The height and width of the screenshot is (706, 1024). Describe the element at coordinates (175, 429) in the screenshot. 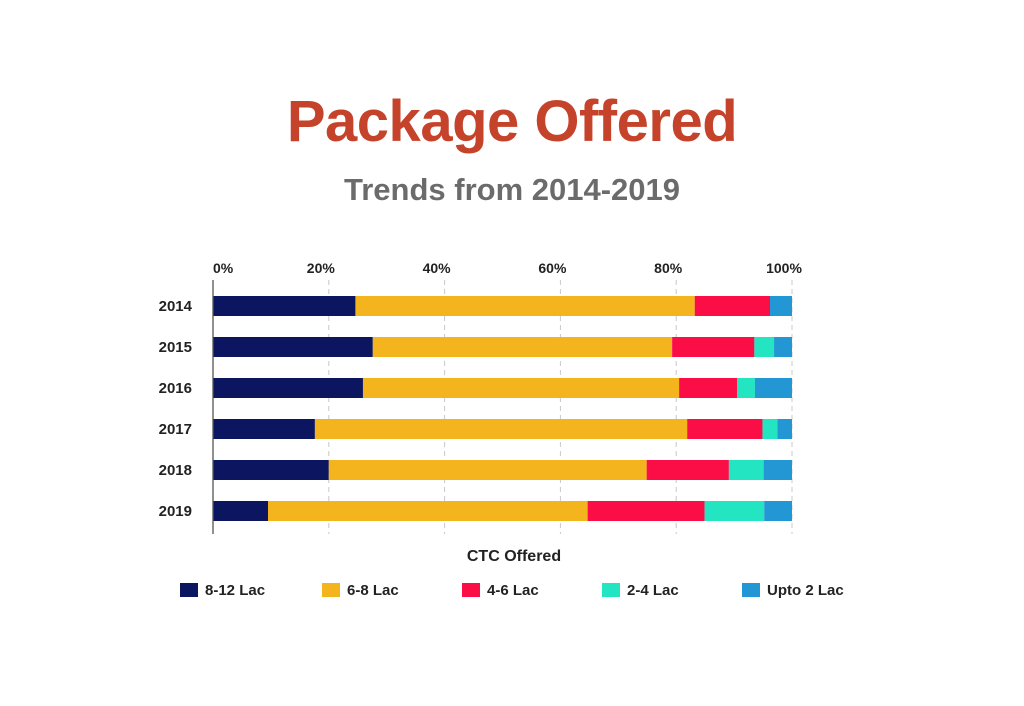

I see `category-label: 2017` at that location.